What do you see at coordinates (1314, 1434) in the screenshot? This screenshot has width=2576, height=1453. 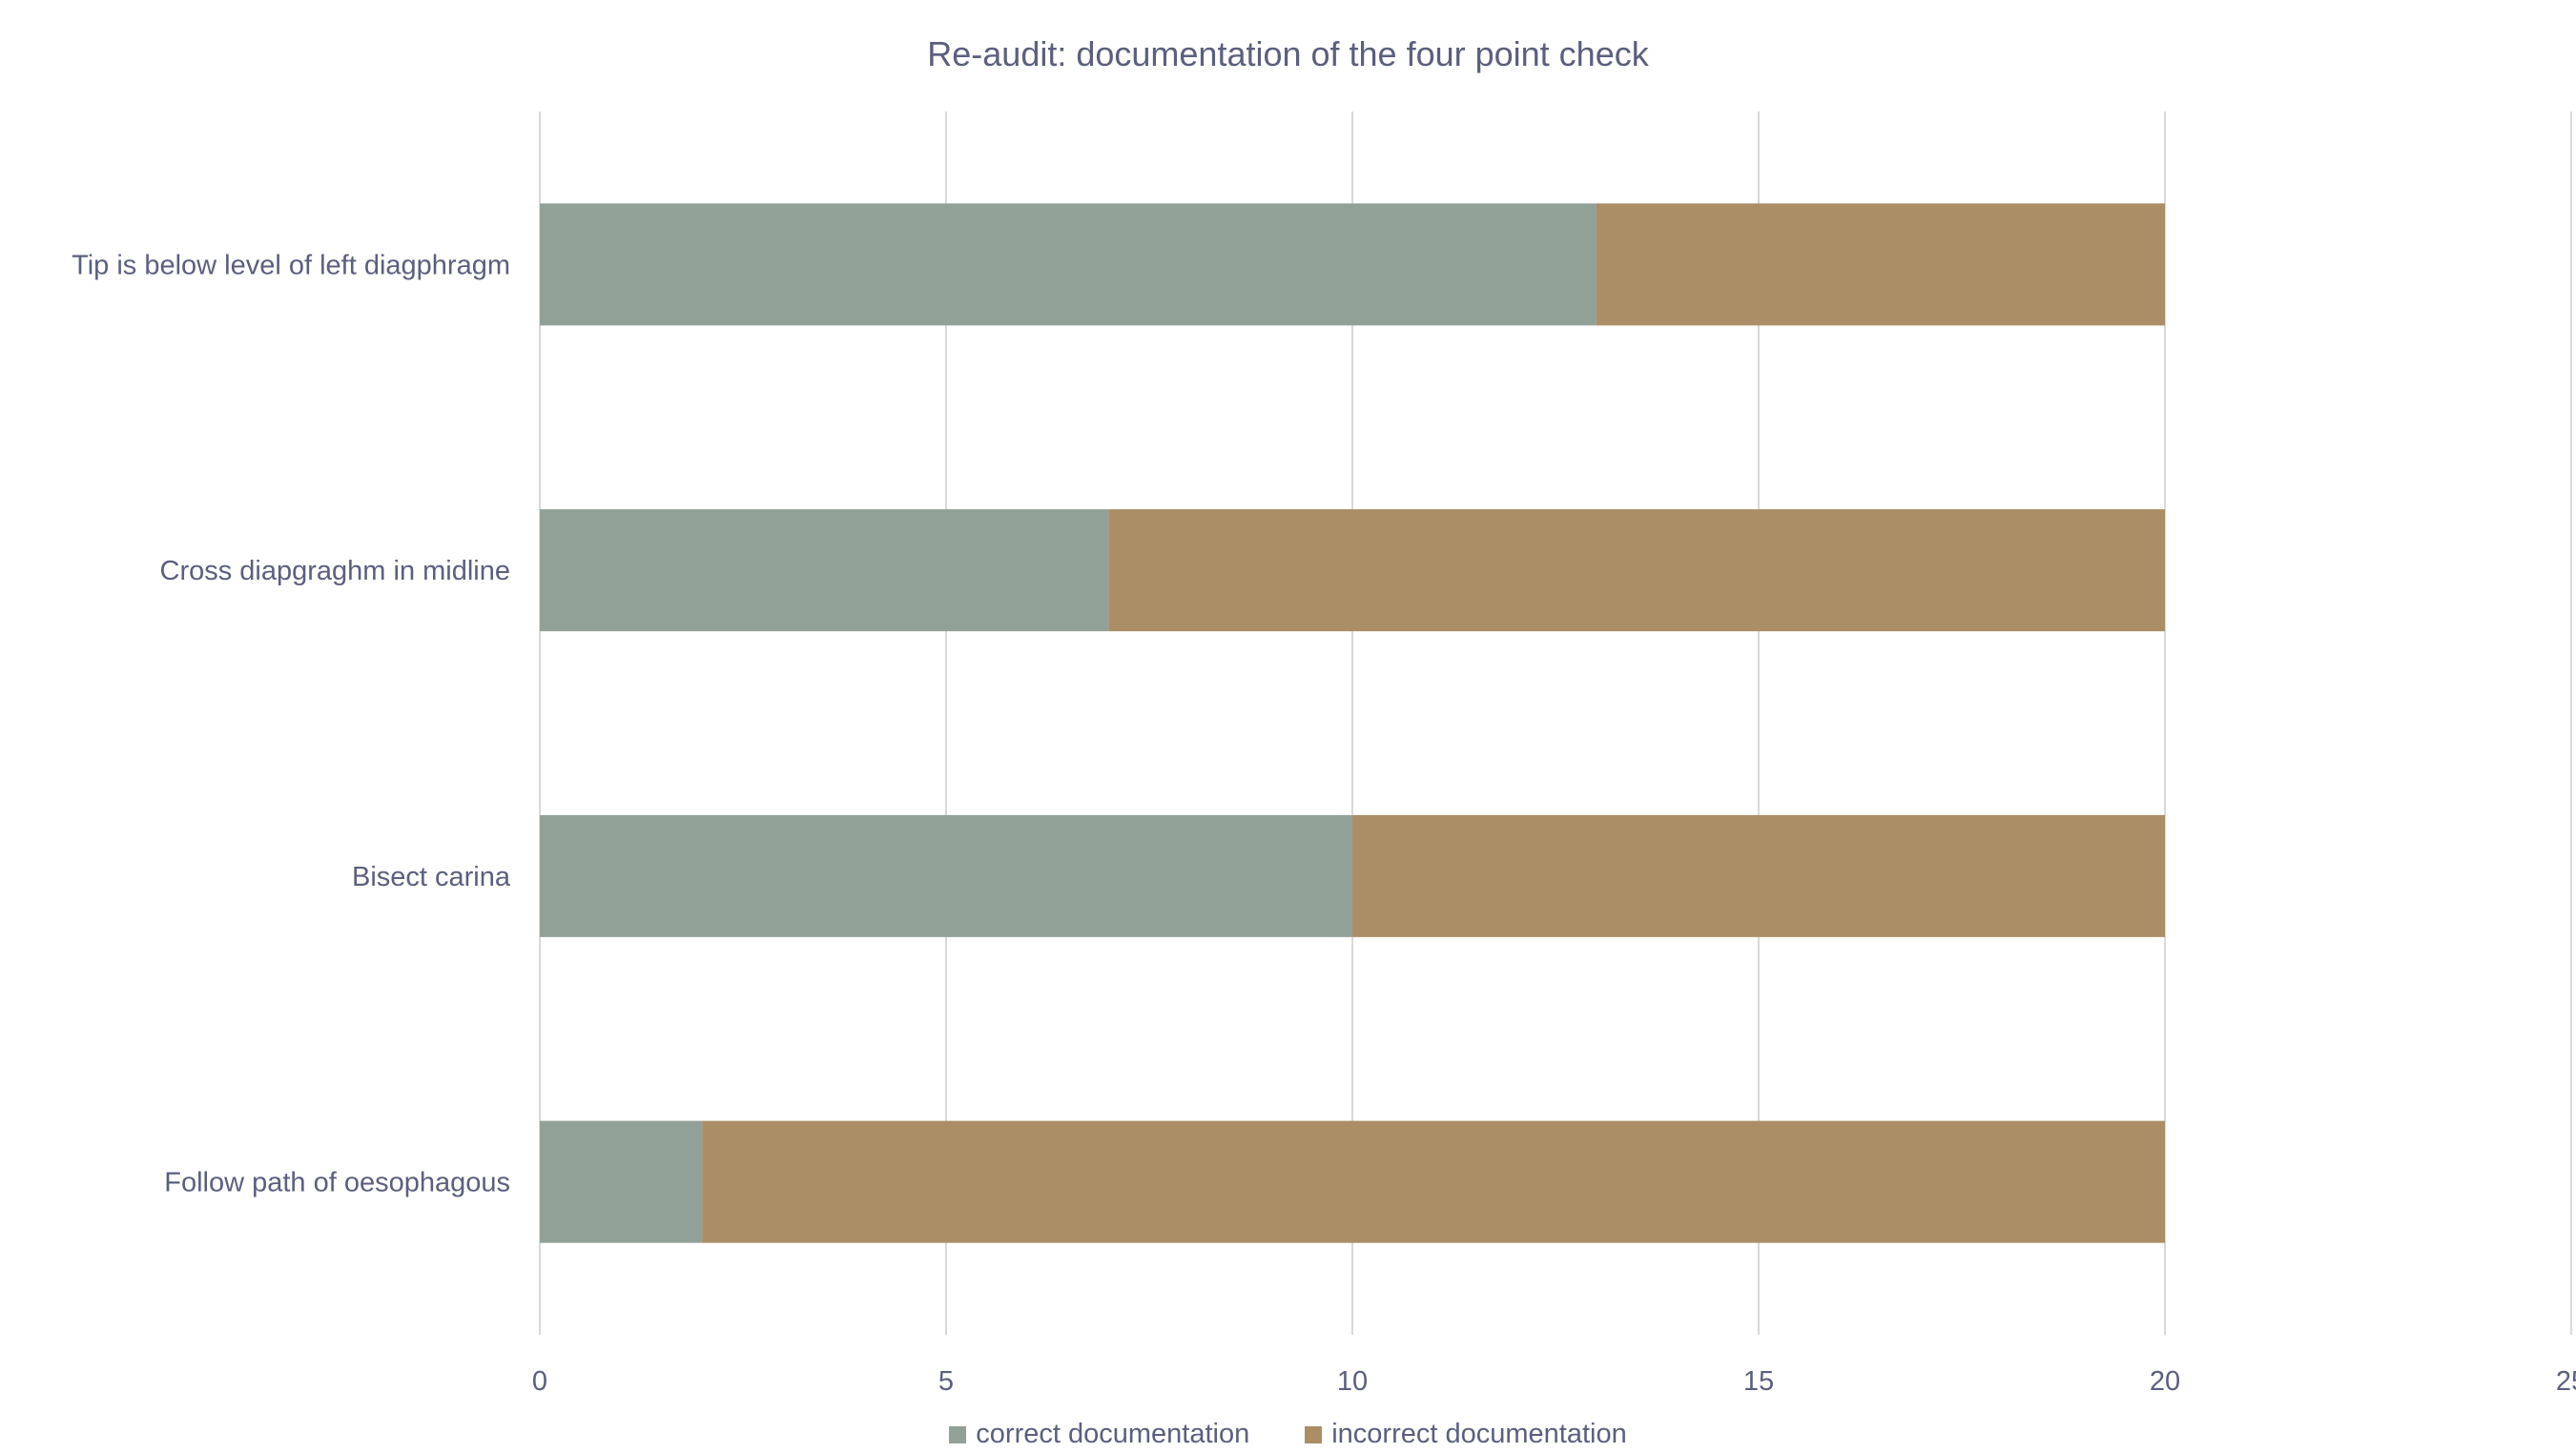 I see `legend-swatch-incorrect` at bounding box center [1314, 1434].